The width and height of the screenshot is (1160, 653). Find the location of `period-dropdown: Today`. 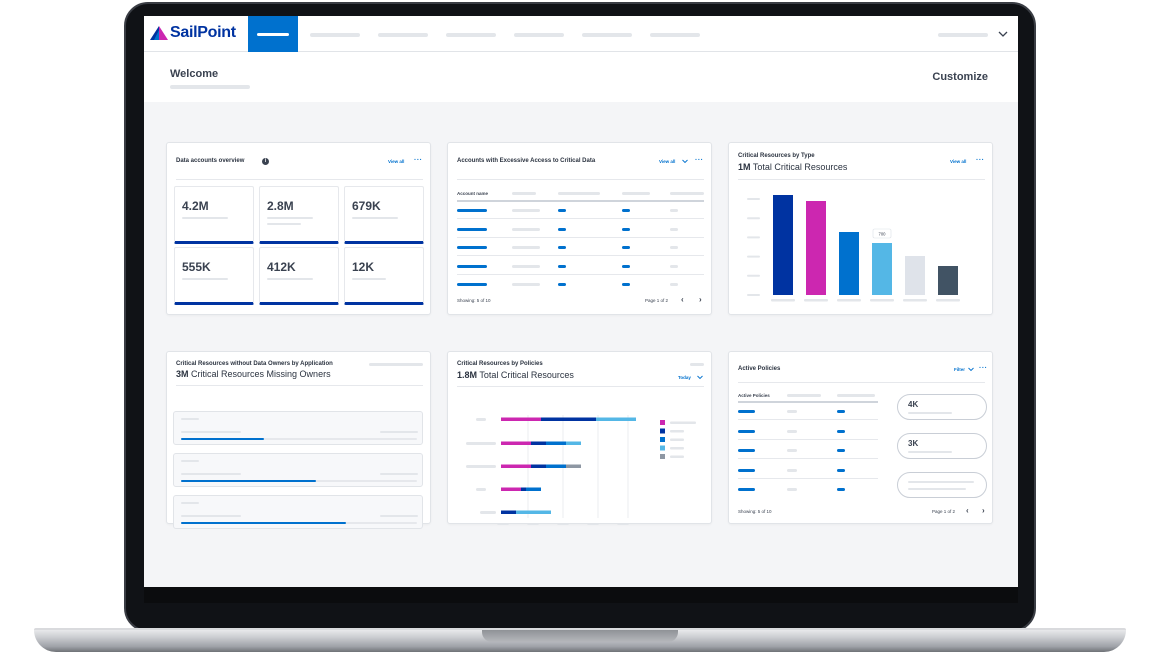

period-dropdown: Today is located at coordinates (684, 377).